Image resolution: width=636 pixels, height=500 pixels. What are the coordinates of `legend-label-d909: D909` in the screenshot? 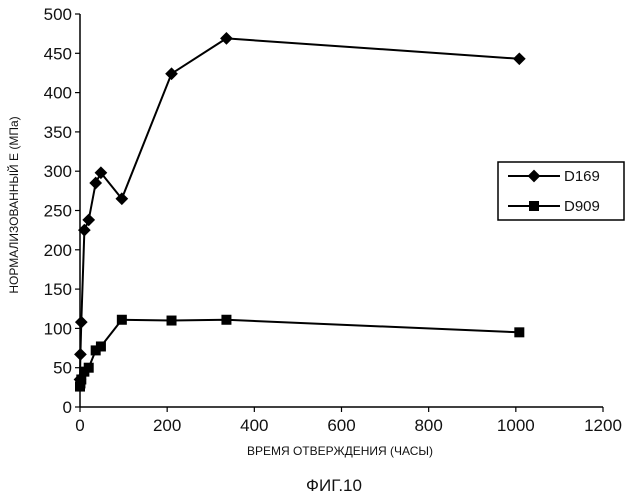 It's located at (582, 206).